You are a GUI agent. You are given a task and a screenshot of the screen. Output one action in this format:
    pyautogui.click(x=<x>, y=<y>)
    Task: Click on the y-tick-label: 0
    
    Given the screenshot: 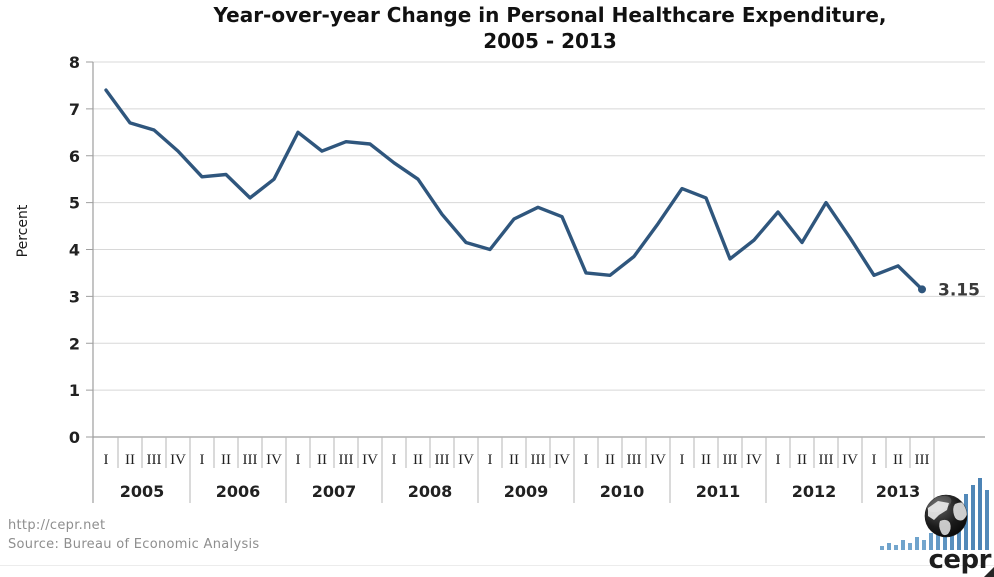 What is the action you would take?
    pyautogui.click(x=74, y=437)
    